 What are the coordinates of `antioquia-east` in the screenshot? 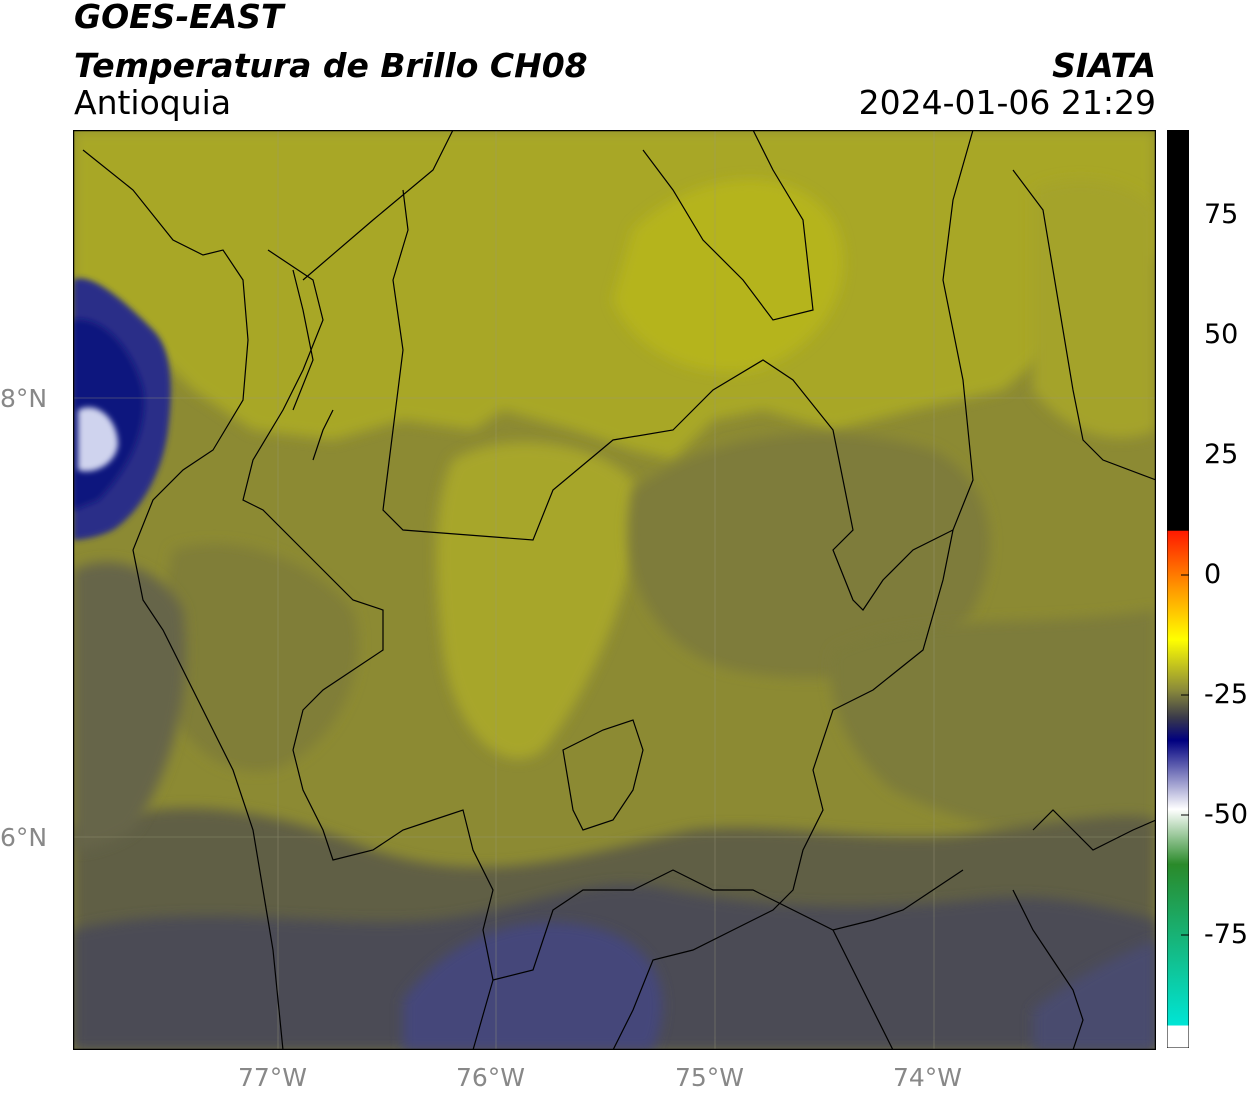 It's located at (783, 789).